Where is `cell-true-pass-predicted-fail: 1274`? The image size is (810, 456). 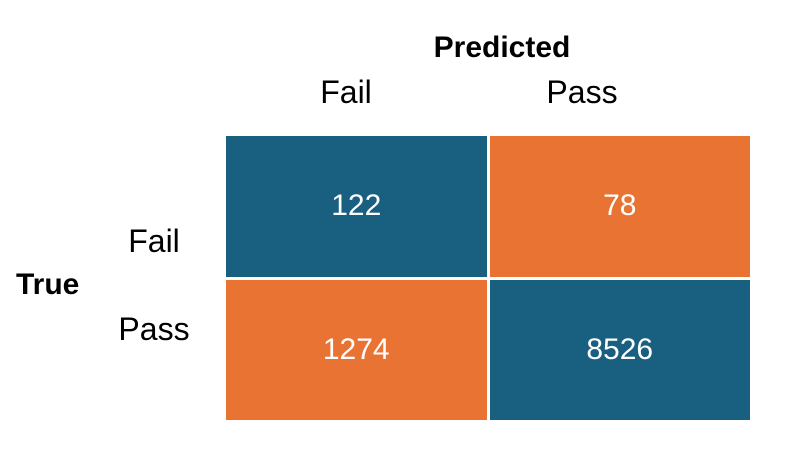
cell-true-pass-predicted-fail: 1274 is located at coordinates (356, 349).